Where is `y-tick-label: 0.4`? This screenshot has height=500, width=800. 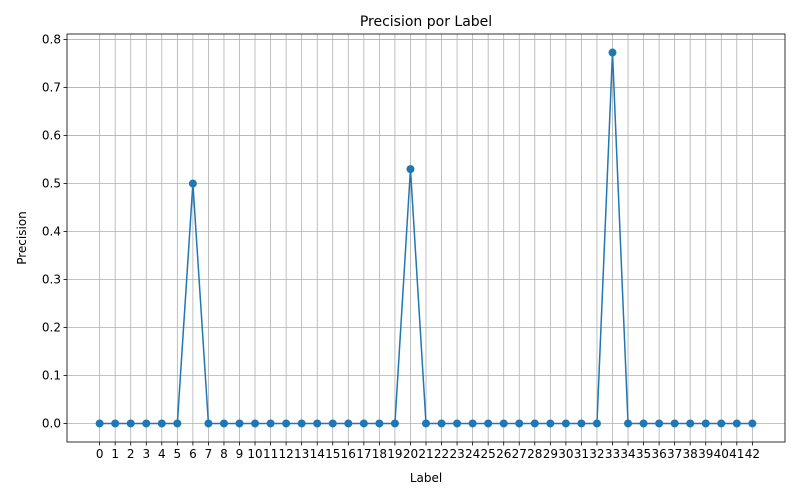 y-tick-label: 0.4 is located at coordinates (51, 232).